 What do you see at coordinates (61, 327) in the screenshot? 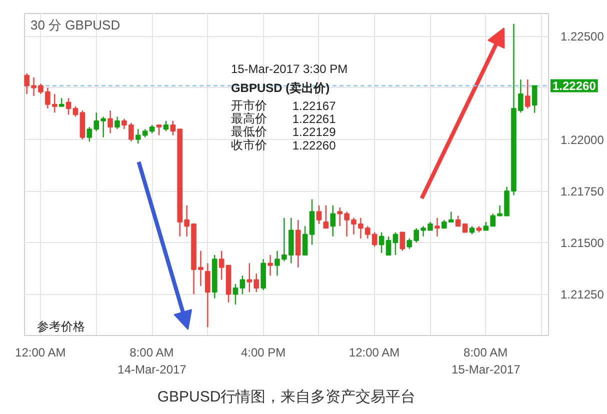
I see `annotation: 参考价格` at bounding box center [61, 327].